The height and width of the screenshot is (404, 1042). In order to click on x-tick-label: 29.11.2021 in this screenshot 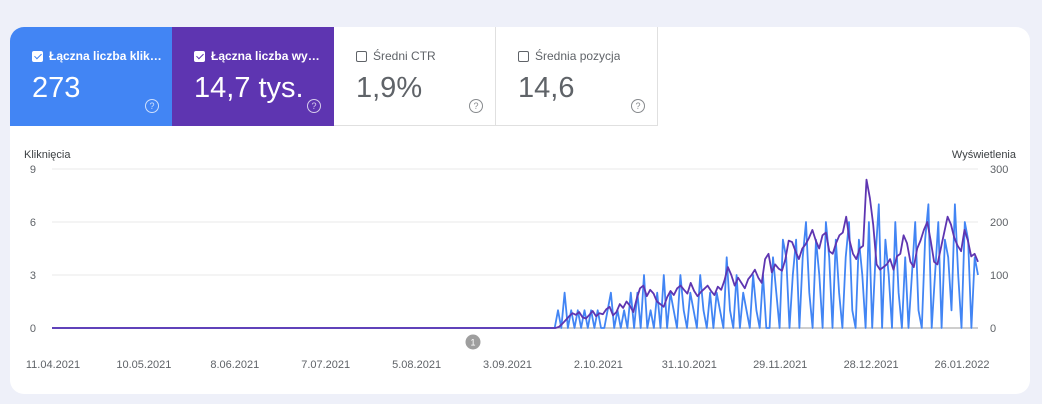, I will do `click(780, 365)`.